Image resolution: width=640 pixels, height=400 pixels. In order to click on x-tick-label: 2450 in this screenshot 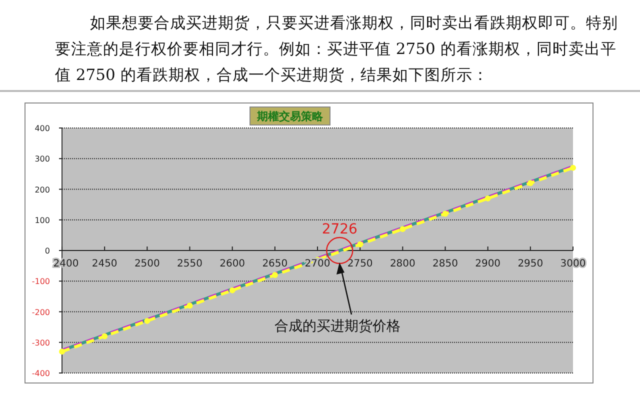, I will do `click(105, 264)`.